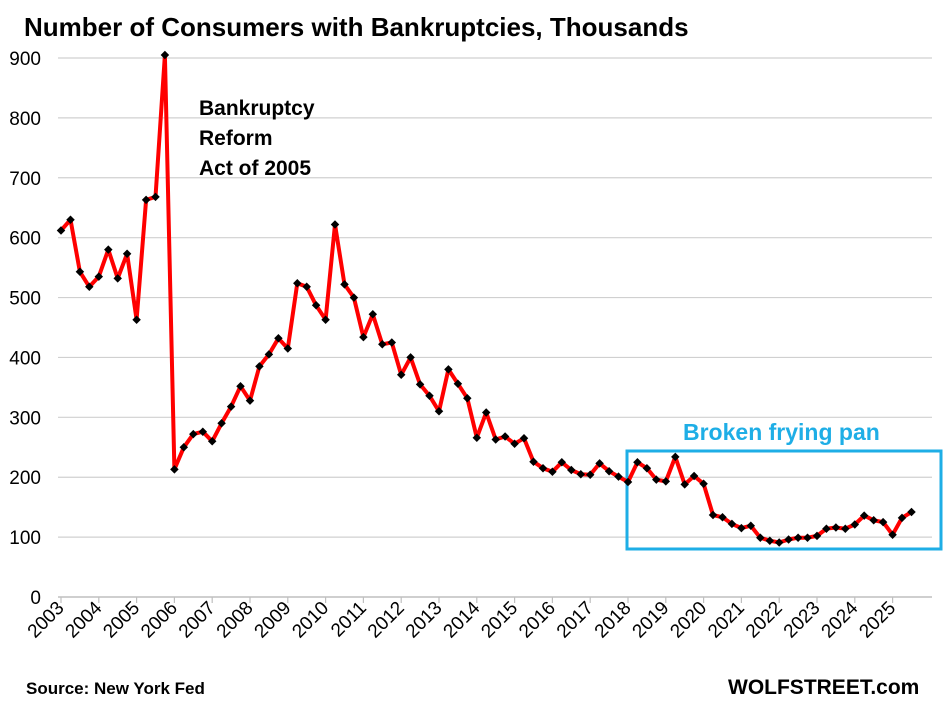 The width and height of the screenshot is (952, 707). I want to click on x-tick-label: 2023, so click(802, 620).